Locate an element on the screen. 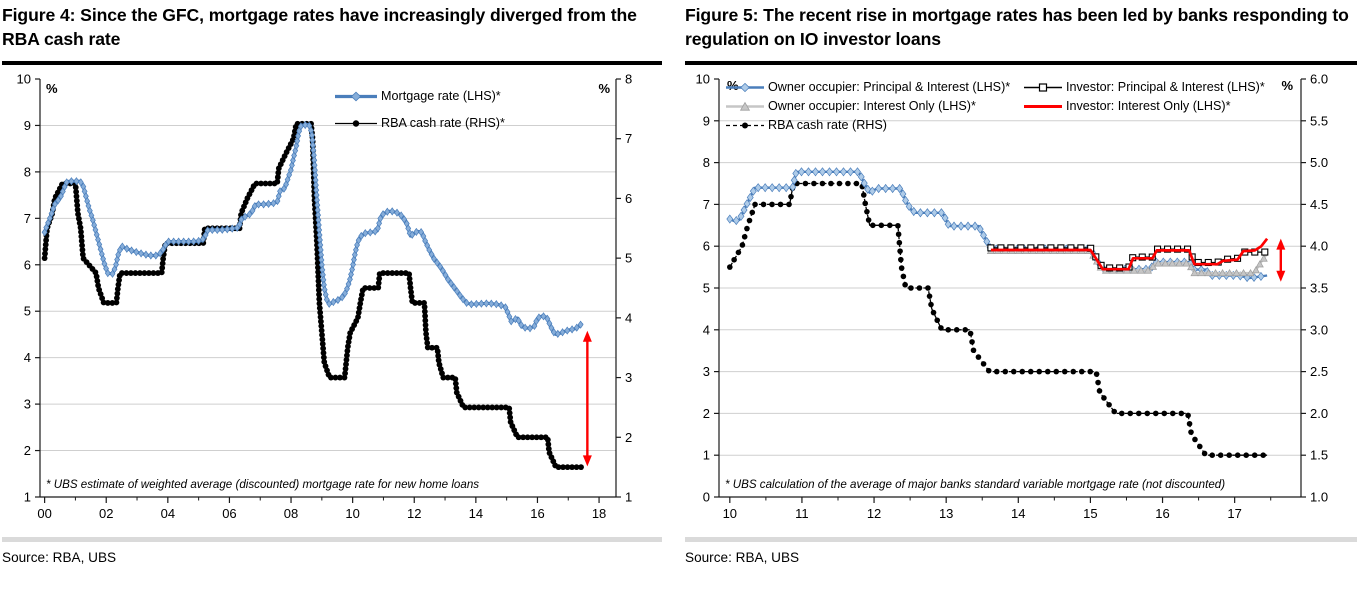 The height and width of the screenshot is (590, 1359). legend-item-rba-cash-rate: RBA cash rate (RHS)* is located at coordinates (419, 123).